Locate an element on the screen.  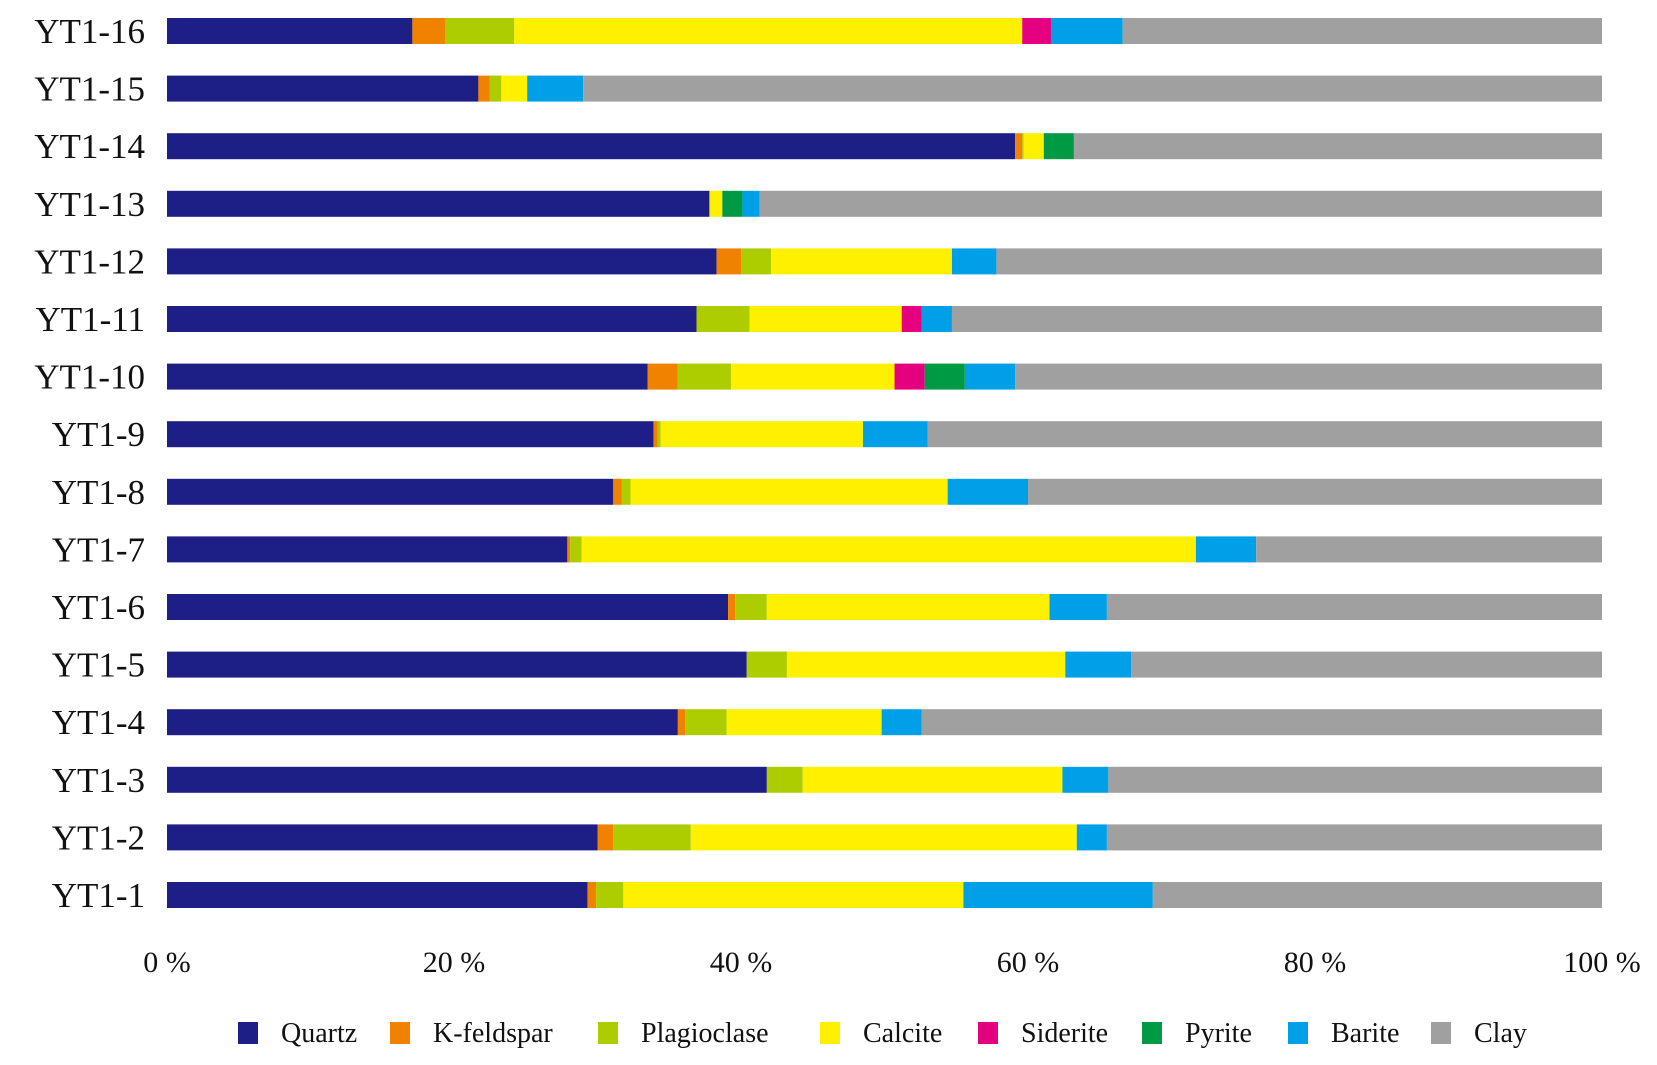
bar-segment-yt1-5-barite is located at coordinates (1098, 664).